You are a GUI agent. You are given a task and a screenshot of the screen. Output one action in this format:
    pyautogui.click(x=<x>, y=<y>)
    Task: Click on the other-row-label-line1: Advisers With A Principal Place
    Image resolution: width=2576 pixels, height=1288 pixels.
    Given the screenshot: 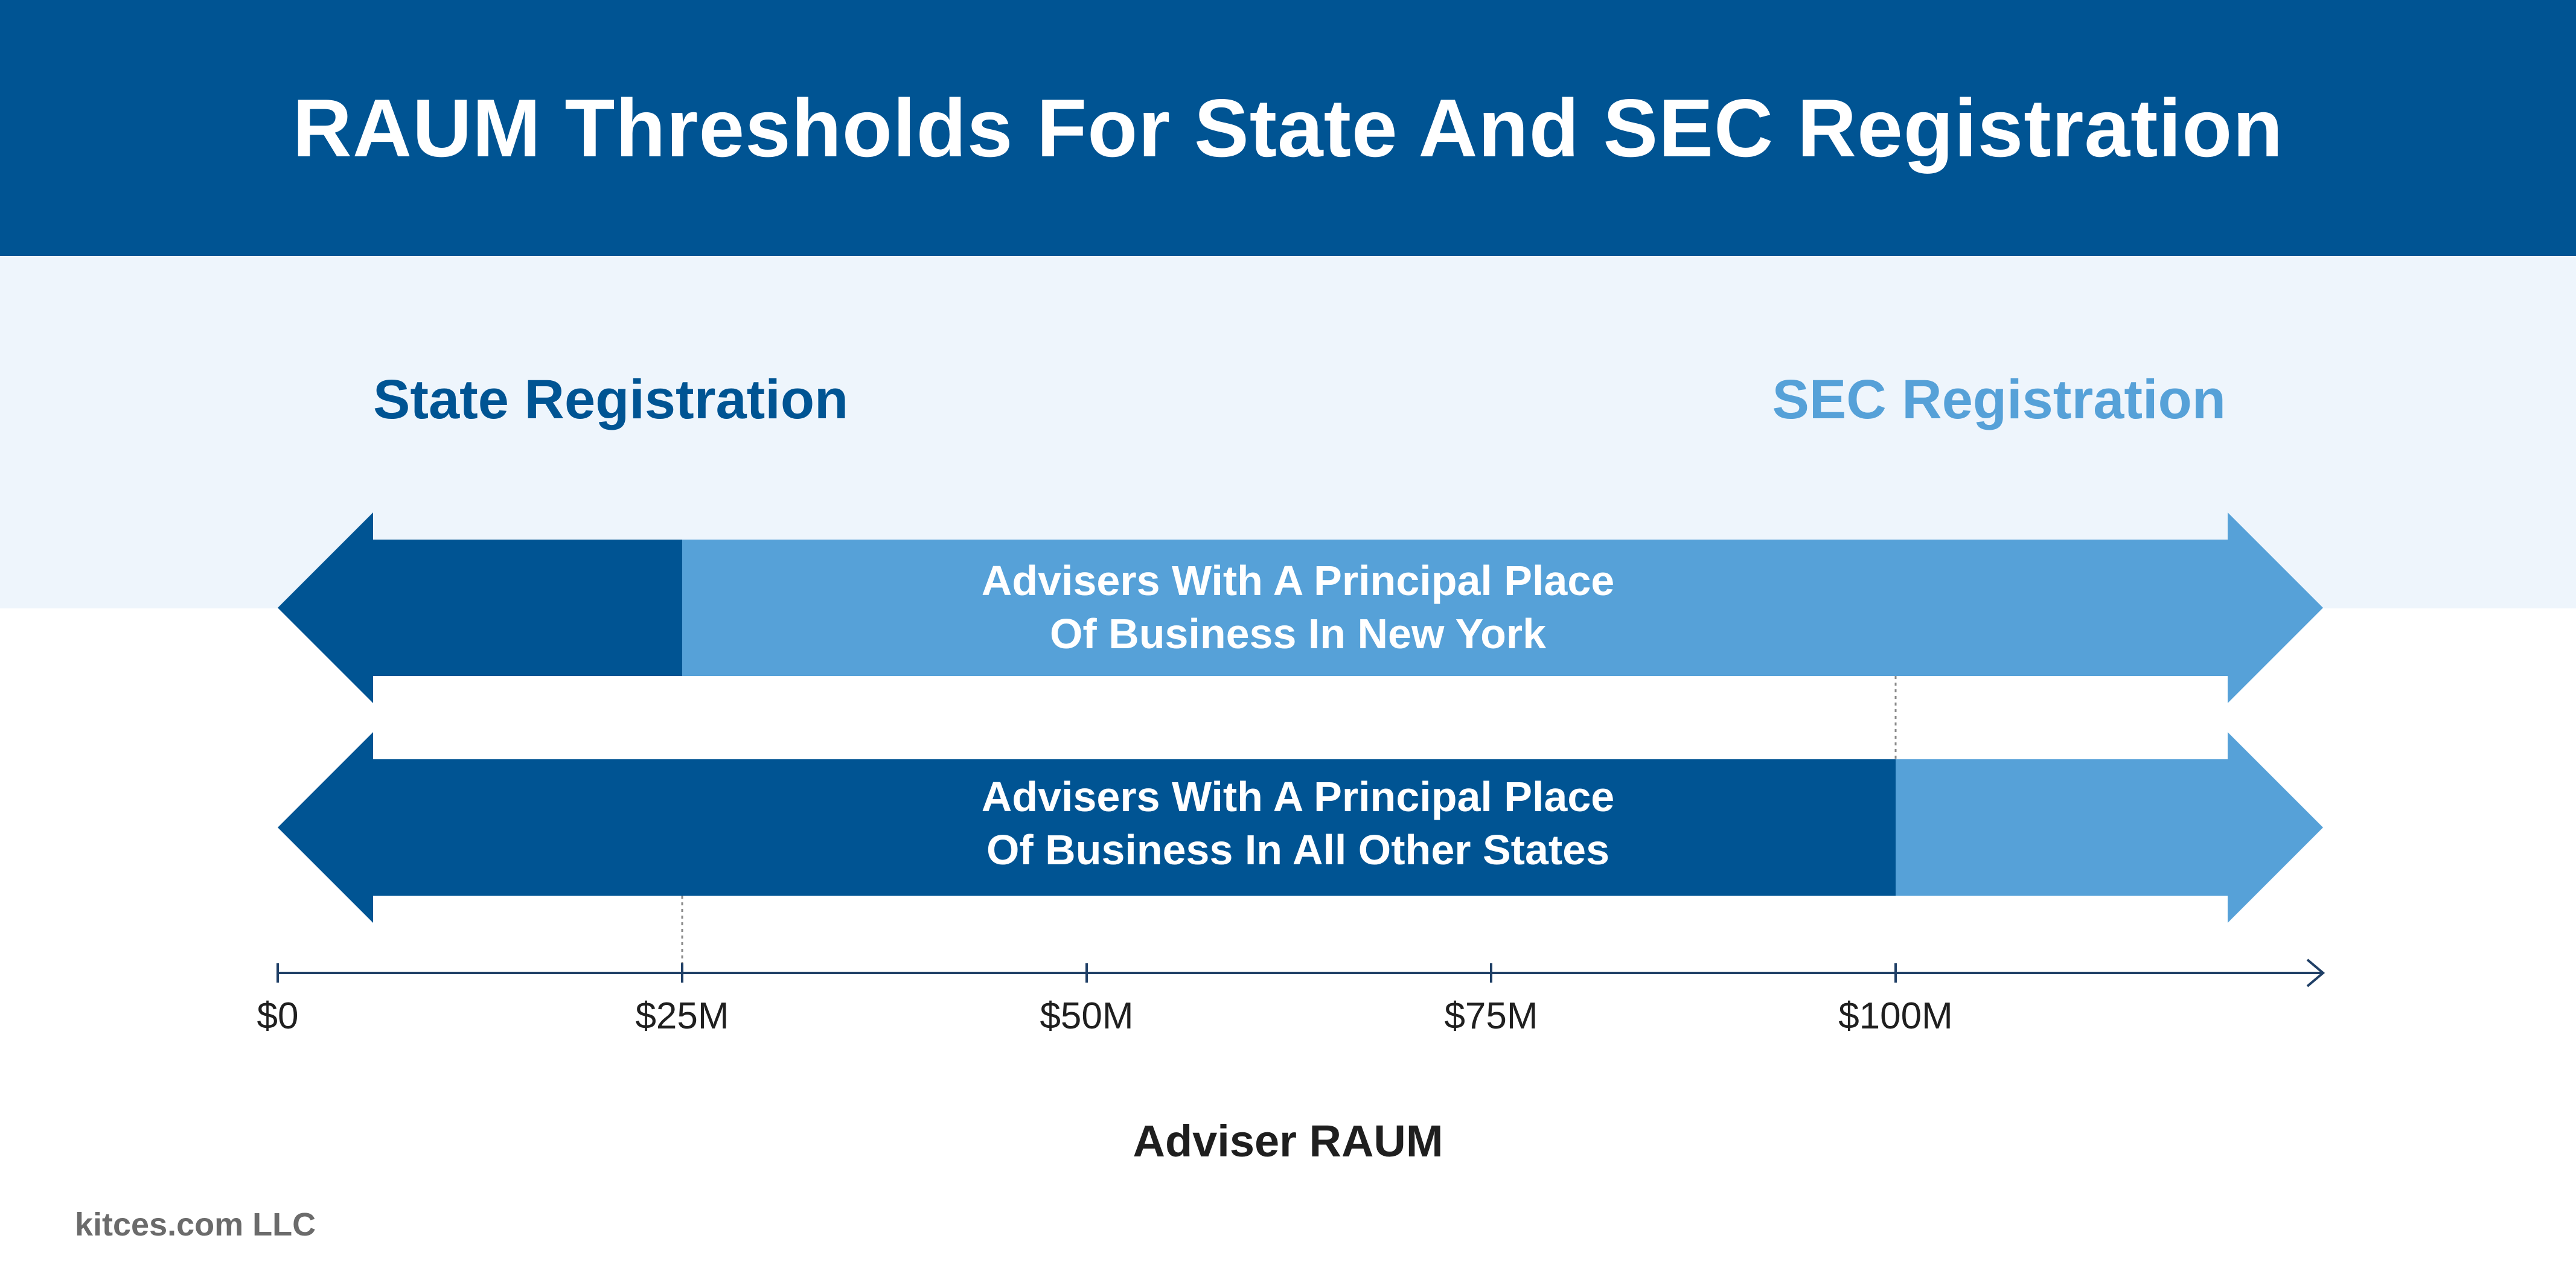 What is the action you would take?
    pyautogui.click(x=1298, y=796)
    